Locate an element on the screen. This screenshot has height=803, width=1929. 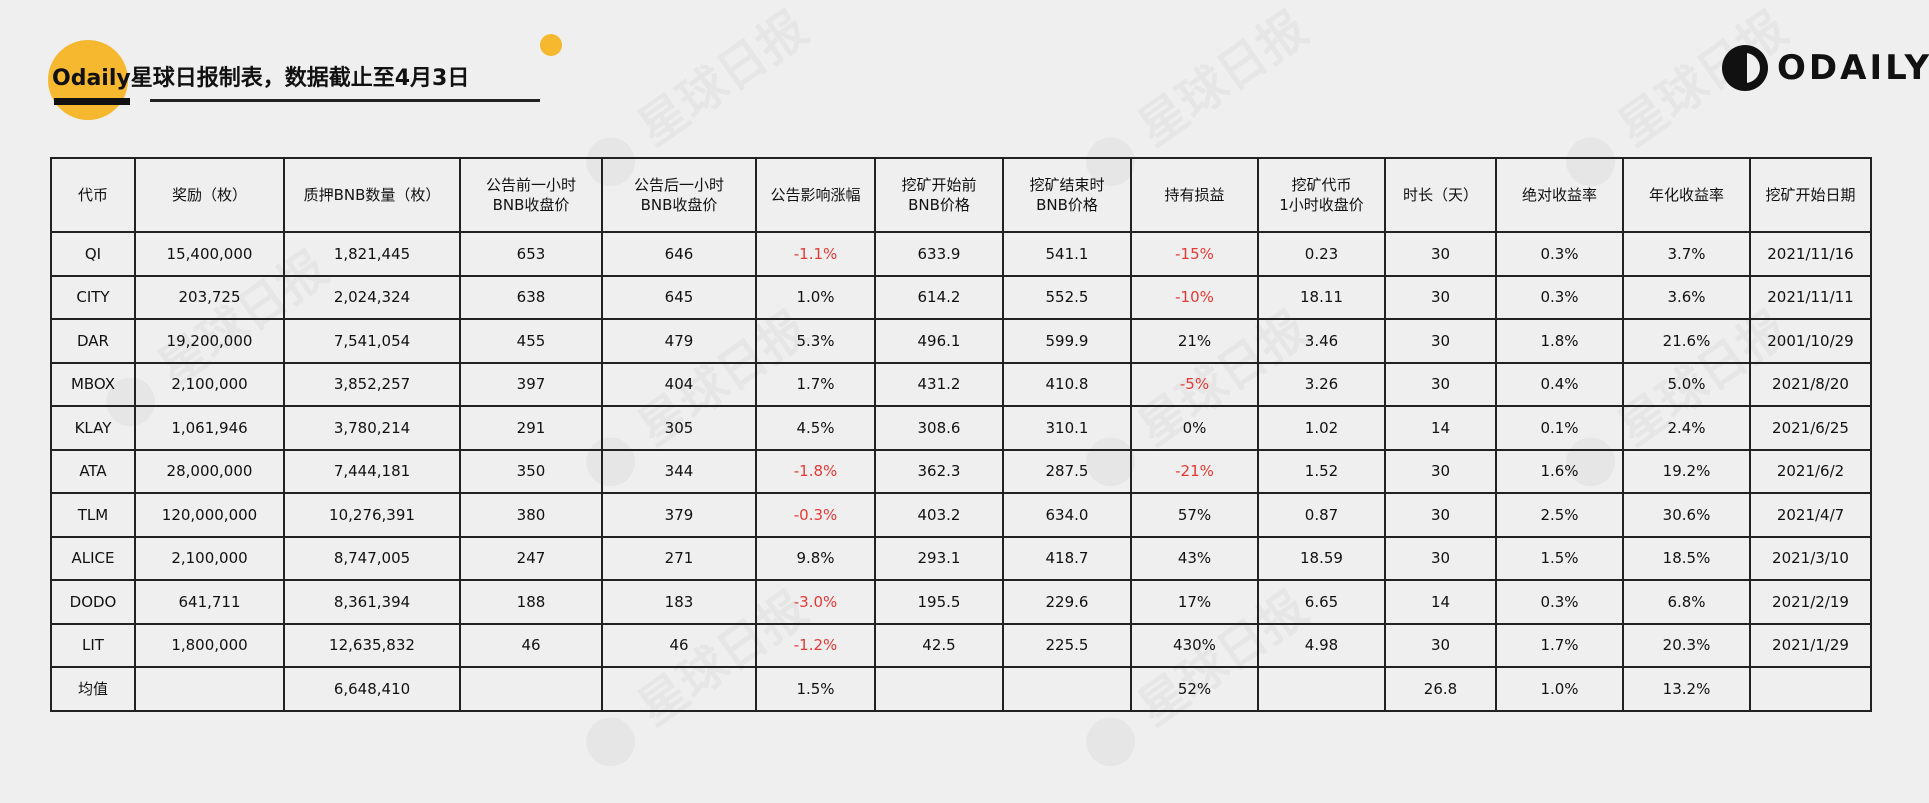
table-cell: 均值 is located at coordinates (93, 689).